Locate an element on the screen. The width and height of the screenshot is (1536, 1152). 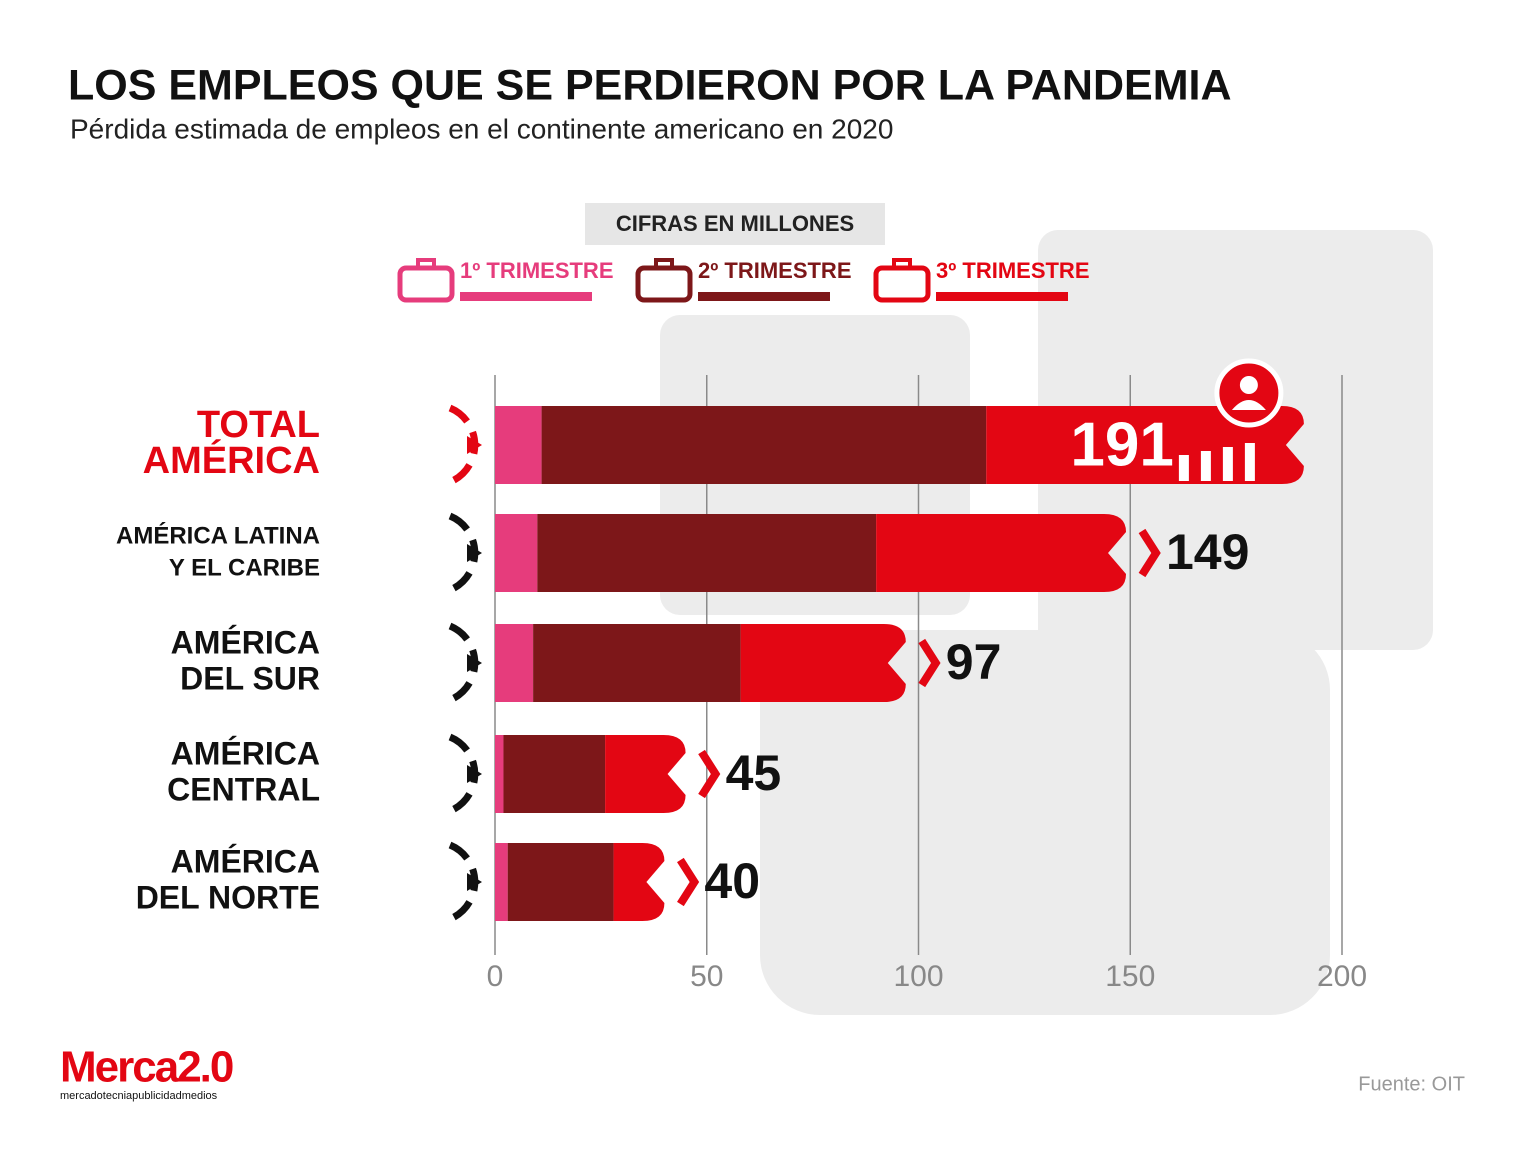
legend-title-box is located at coordinates (735, 224).